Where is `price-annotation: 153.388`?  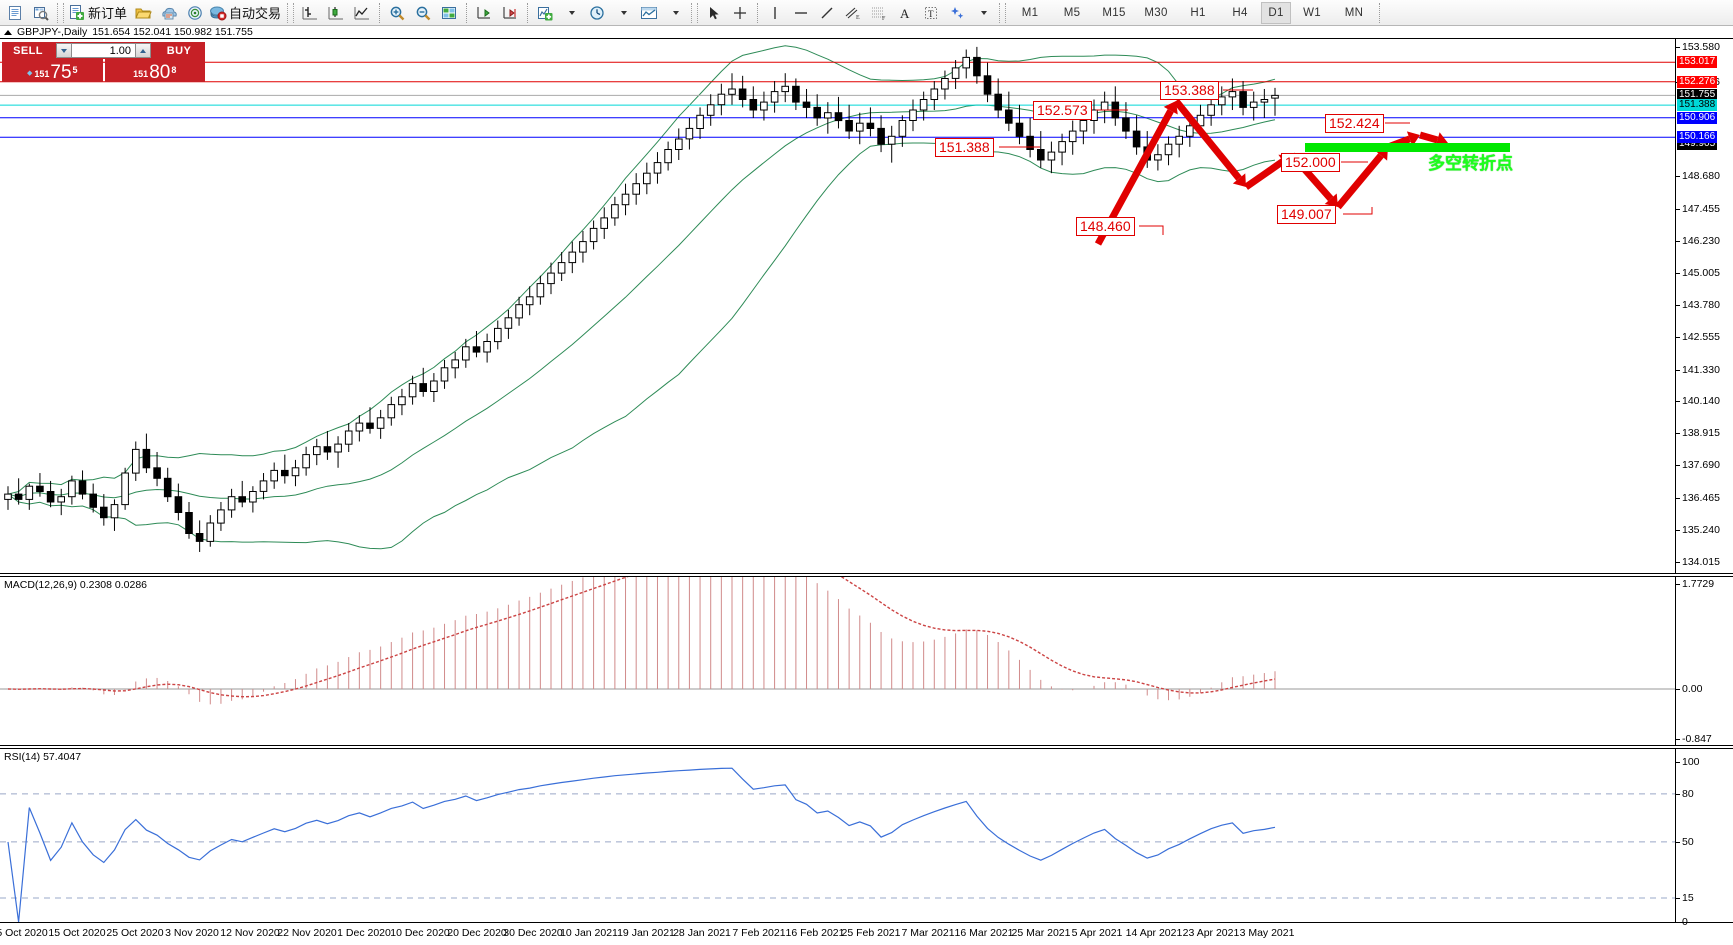 price-annotation: 153.388 is located at coordinates (1189, 90).